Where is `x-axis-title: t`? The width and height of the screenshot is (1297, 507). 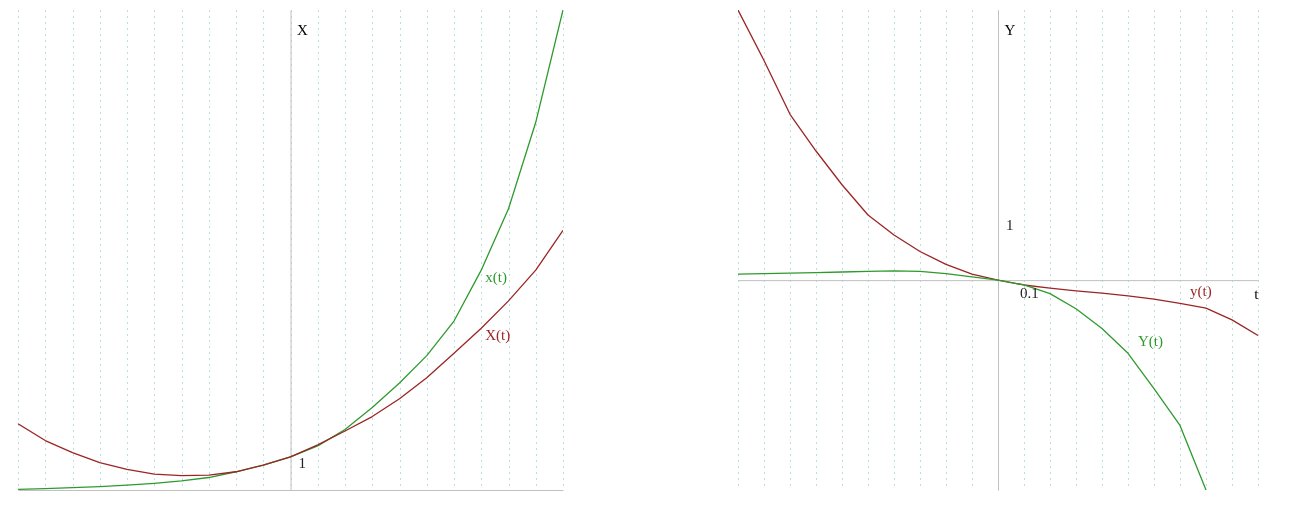 x-axis-title: t is located at coordinates (1257, 293).